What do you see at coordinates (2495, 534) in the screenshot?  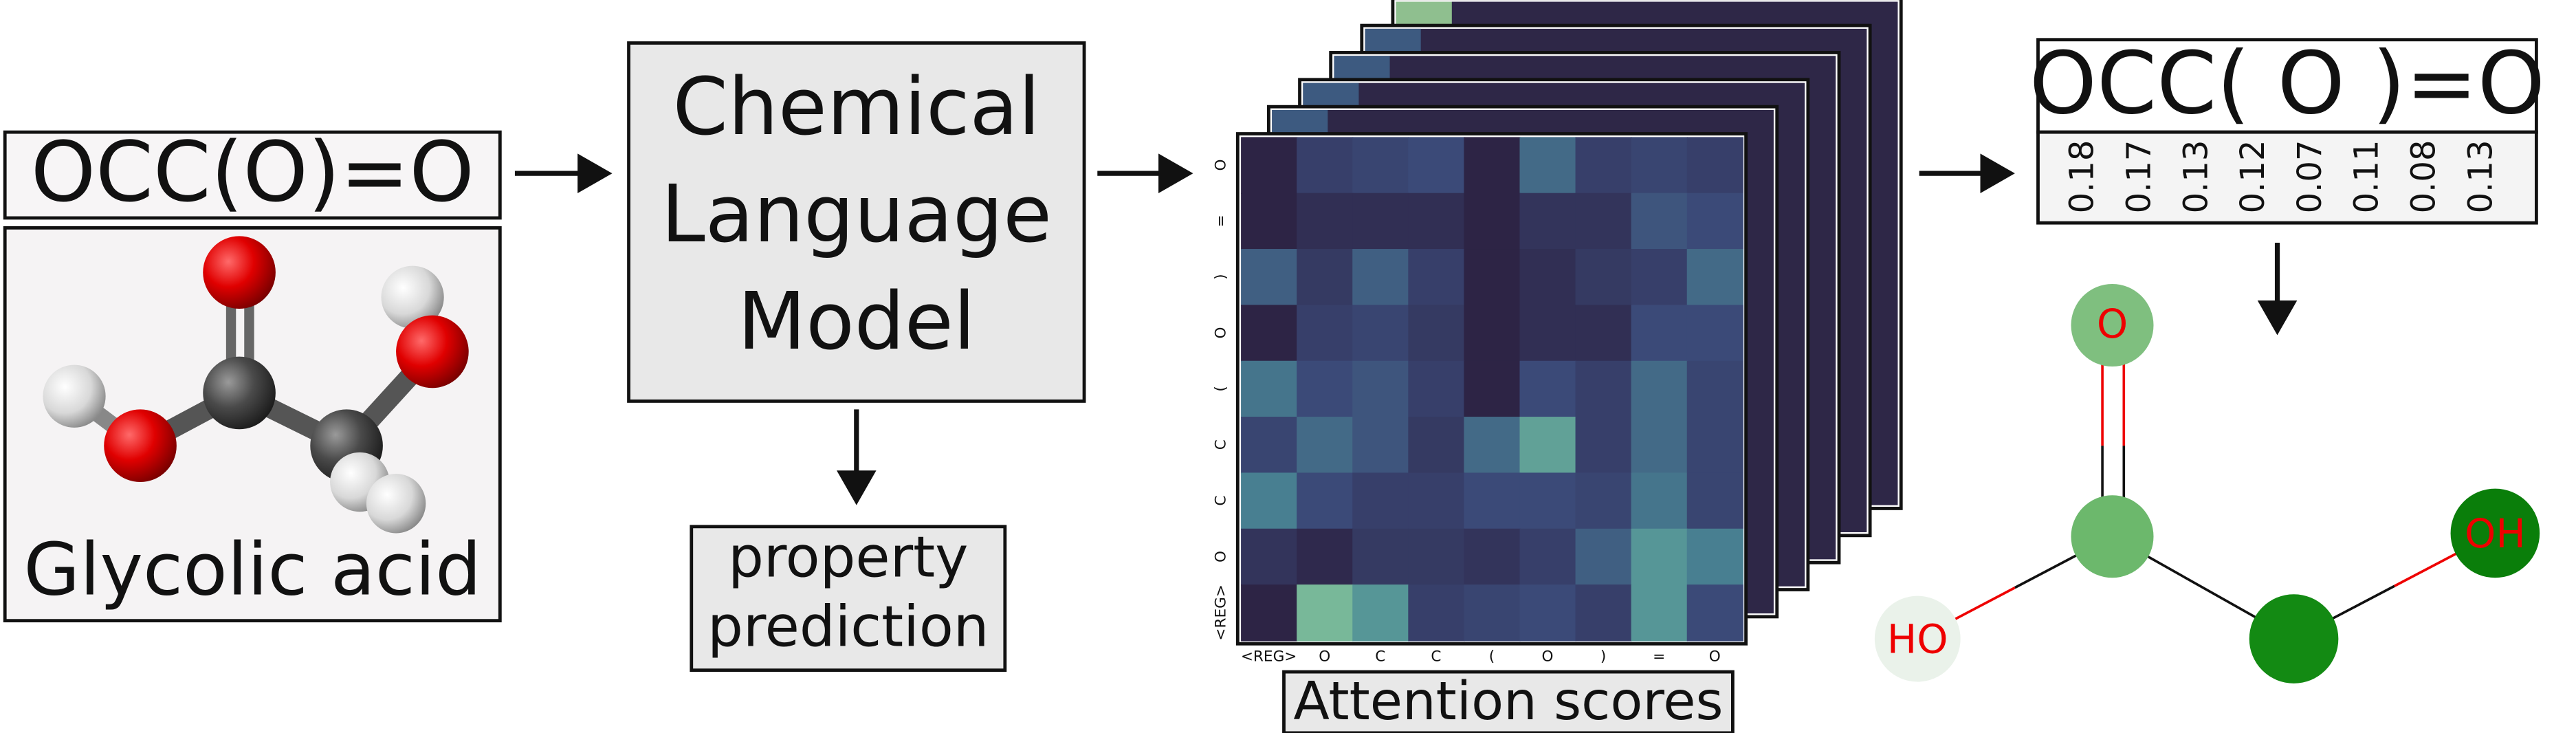 I see `atom-label: OH` at bounding box center [2495, 534].